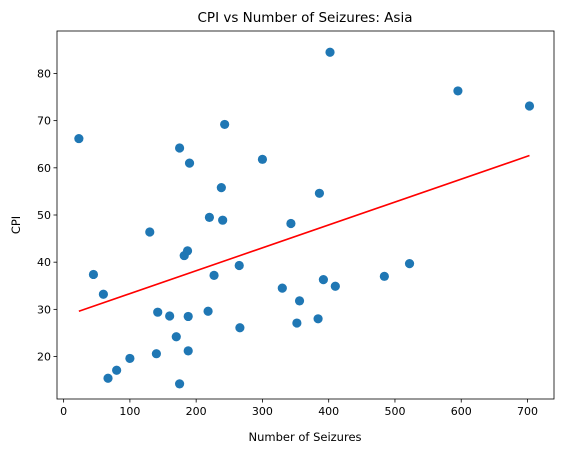 The height and width of the screenshot is (453, 563). What do you see at coordinates (16, 225) in the screenshot?
I see `y-axis-label: CPI` at bounding box center [16, 225].